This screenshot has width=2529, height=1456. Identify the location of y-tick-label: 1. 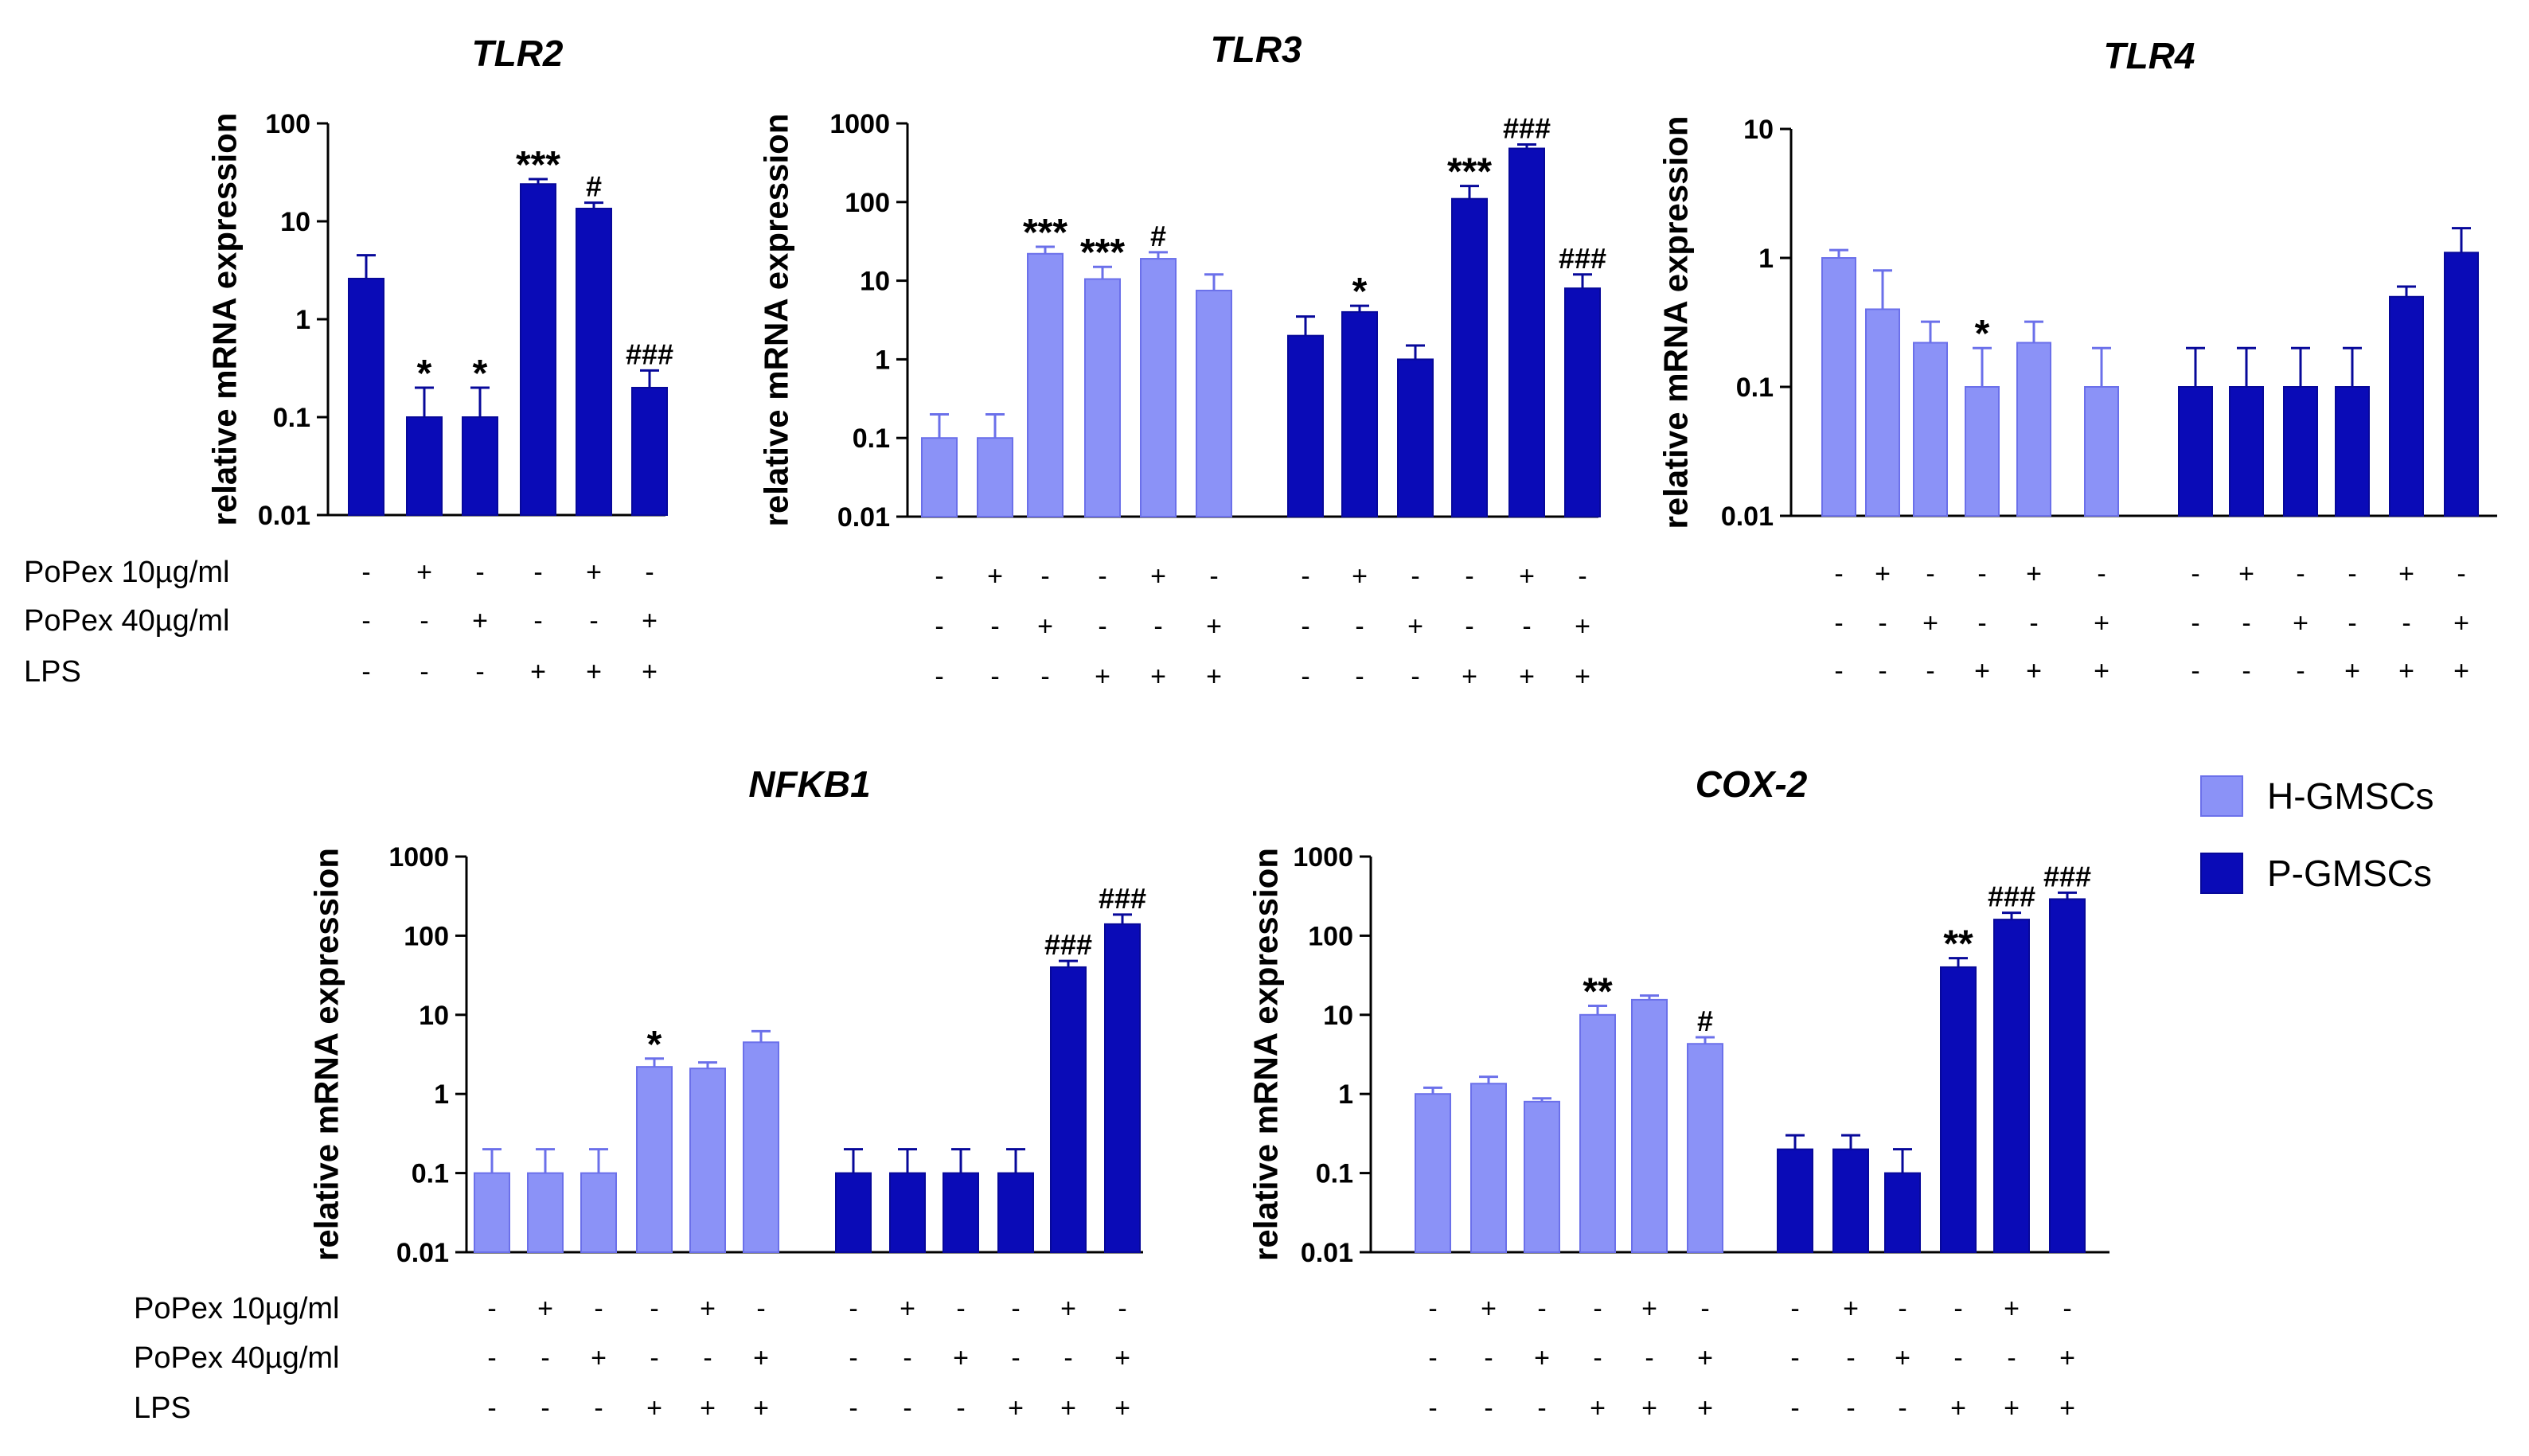
(882, 360).